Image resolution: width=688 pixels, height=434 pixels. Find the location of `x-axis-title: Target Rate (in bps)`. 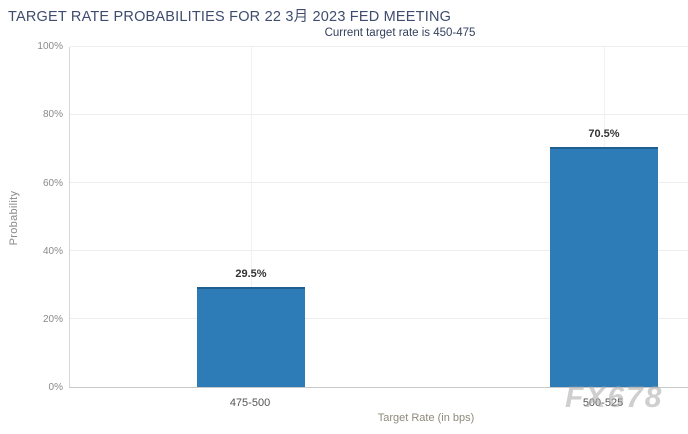

x-axis-title: Target Rate (in bps) is located at coordinates (426, 418).